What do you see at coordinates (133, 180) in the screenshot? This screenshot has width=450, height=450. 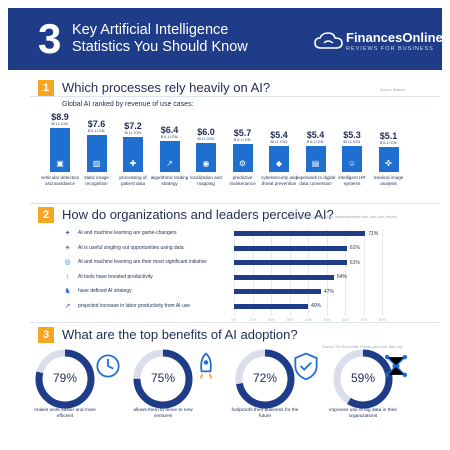 I see `bar-category-label-2: processing of patient data` at bounding box center [133, 180].